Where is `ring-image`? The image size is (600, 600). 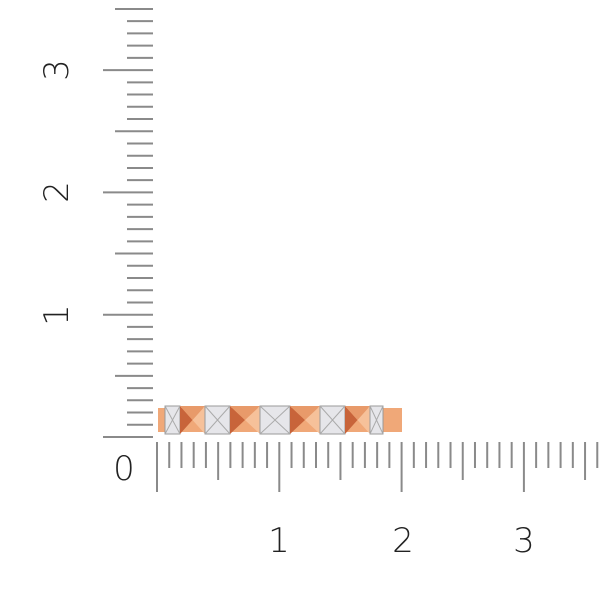 ring-image is located at coordinates (280, 420).